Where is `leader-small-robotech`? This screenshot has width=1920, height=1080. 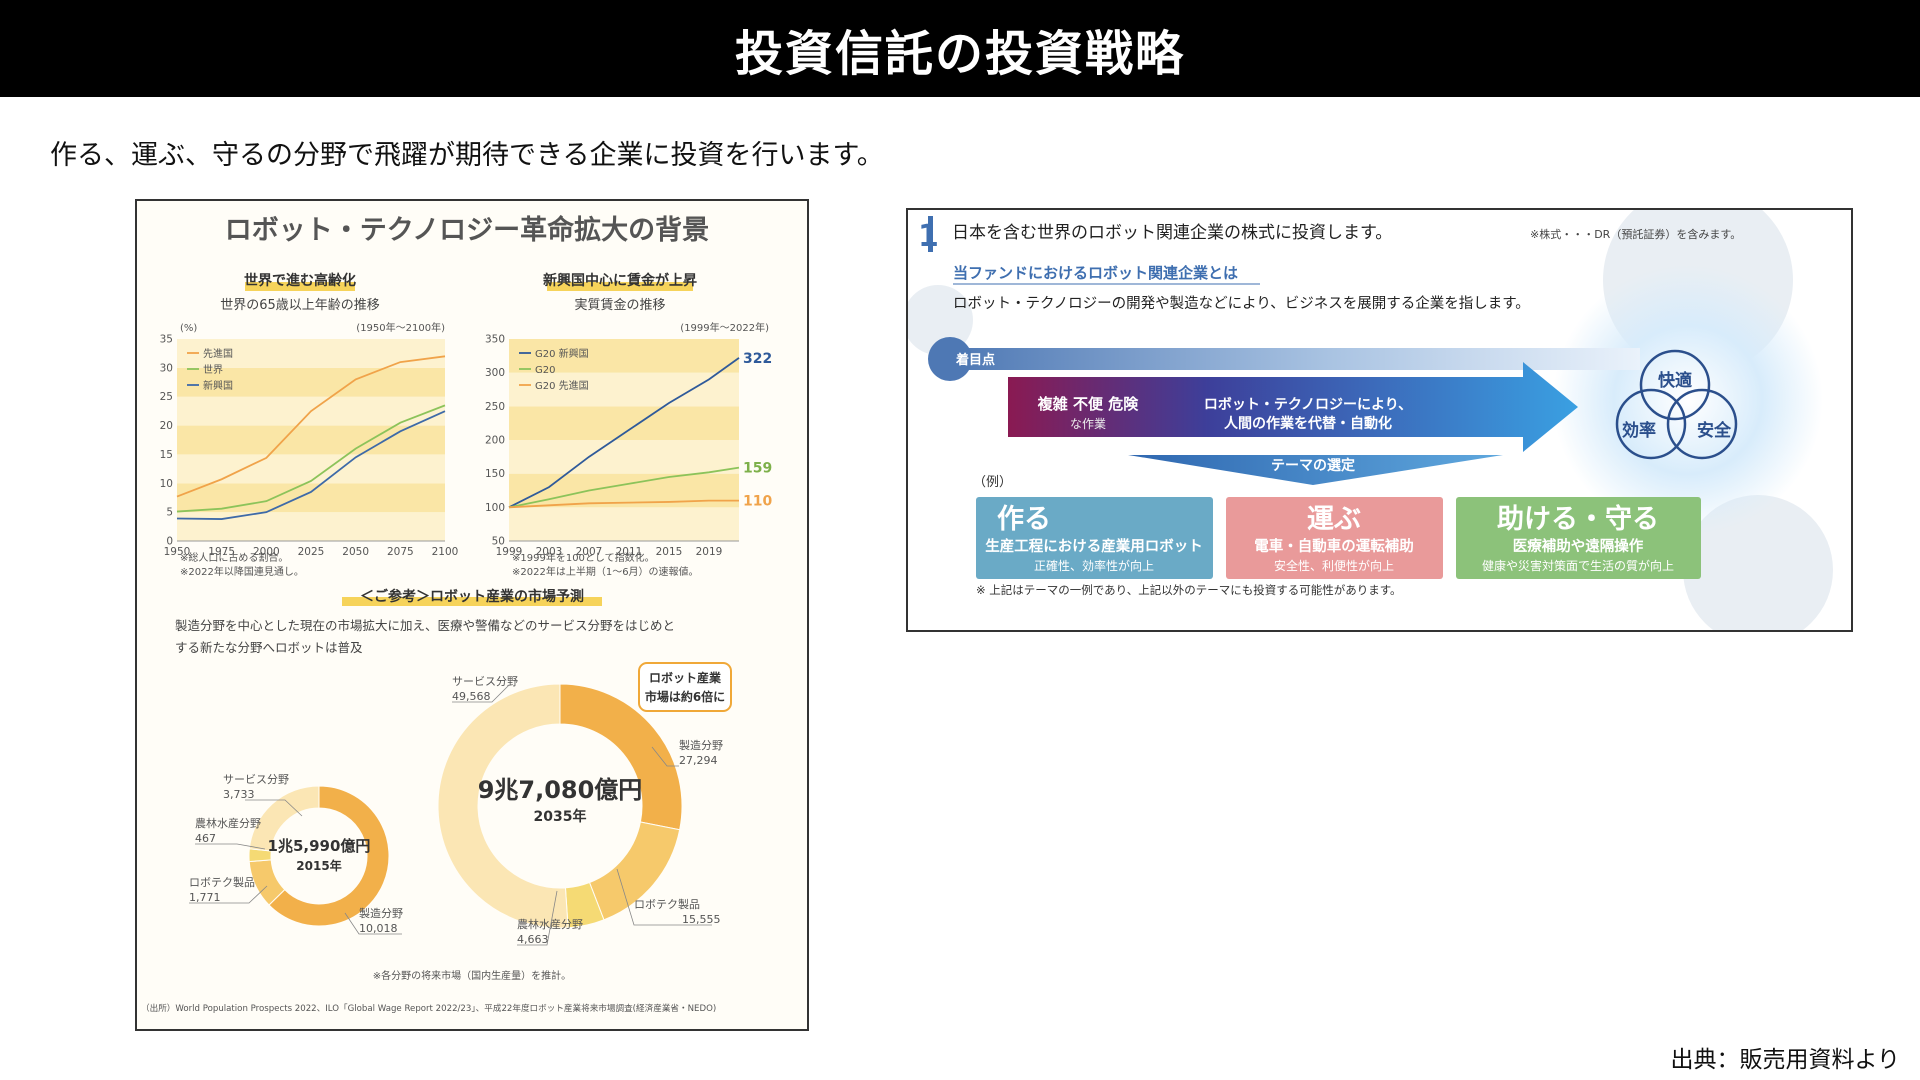
leader-small-robotech is located at coordinates (228, 894).